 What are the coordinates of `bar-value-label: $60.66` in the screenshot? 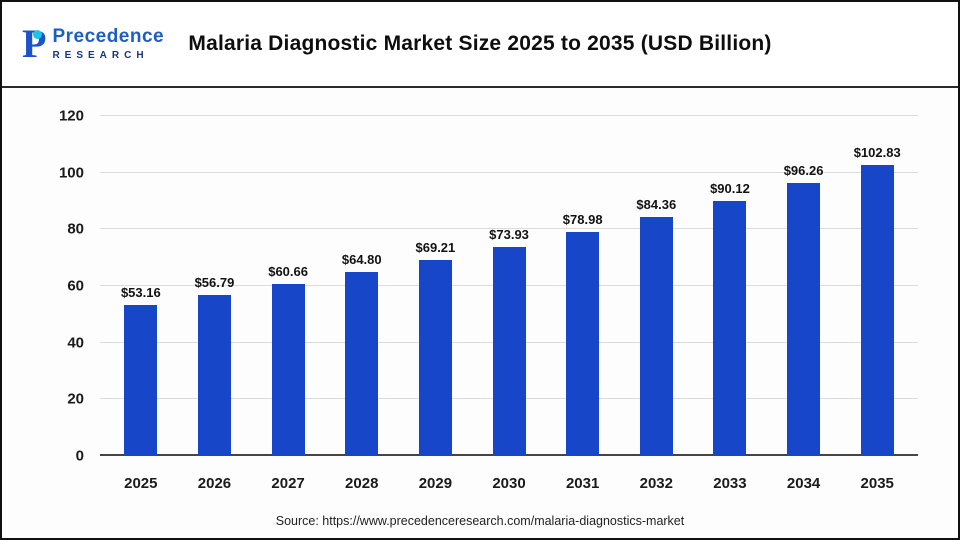 It's located at (288, 272).